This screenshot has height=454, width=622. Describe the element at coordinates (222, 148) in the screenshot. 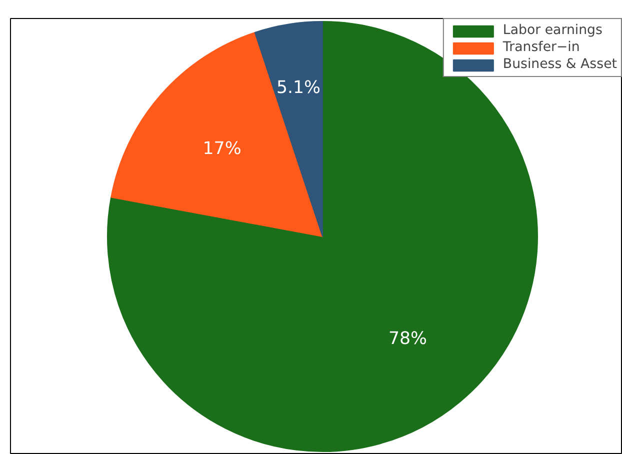

I see `data-label: 17%` at that location.